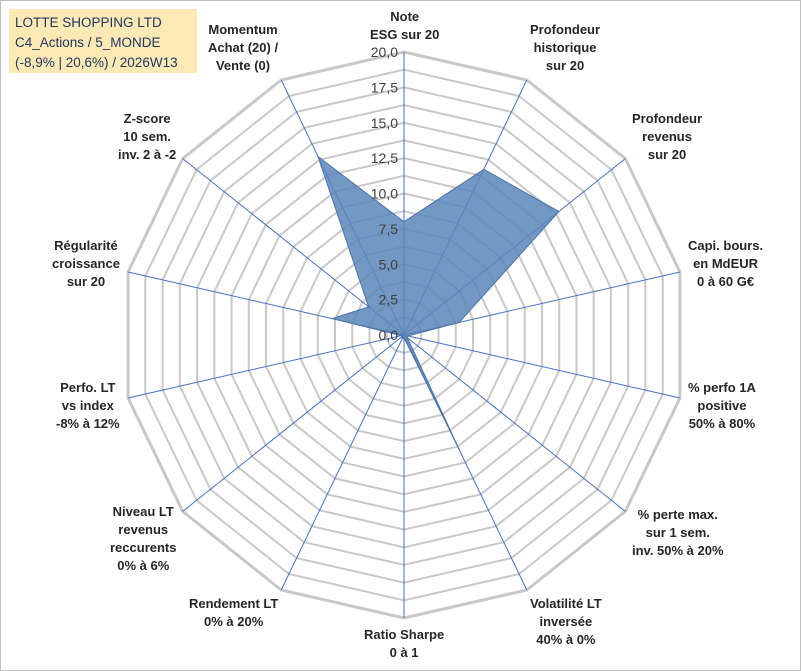 The height and width of the screenshot is (671, 801). What do you see at coordinates (438, 303) in the screenshot?
I see `radar-series` at bounding box center [438, 303].